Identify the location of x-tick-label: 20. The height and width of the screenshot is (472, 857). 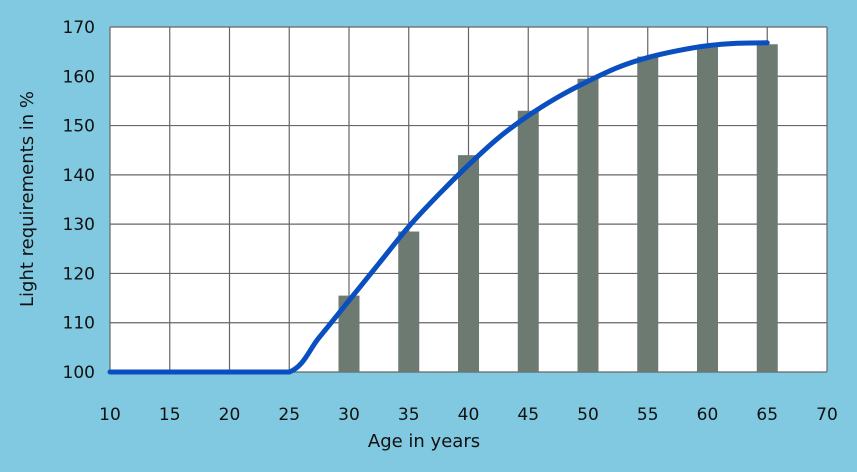
(230, 415).